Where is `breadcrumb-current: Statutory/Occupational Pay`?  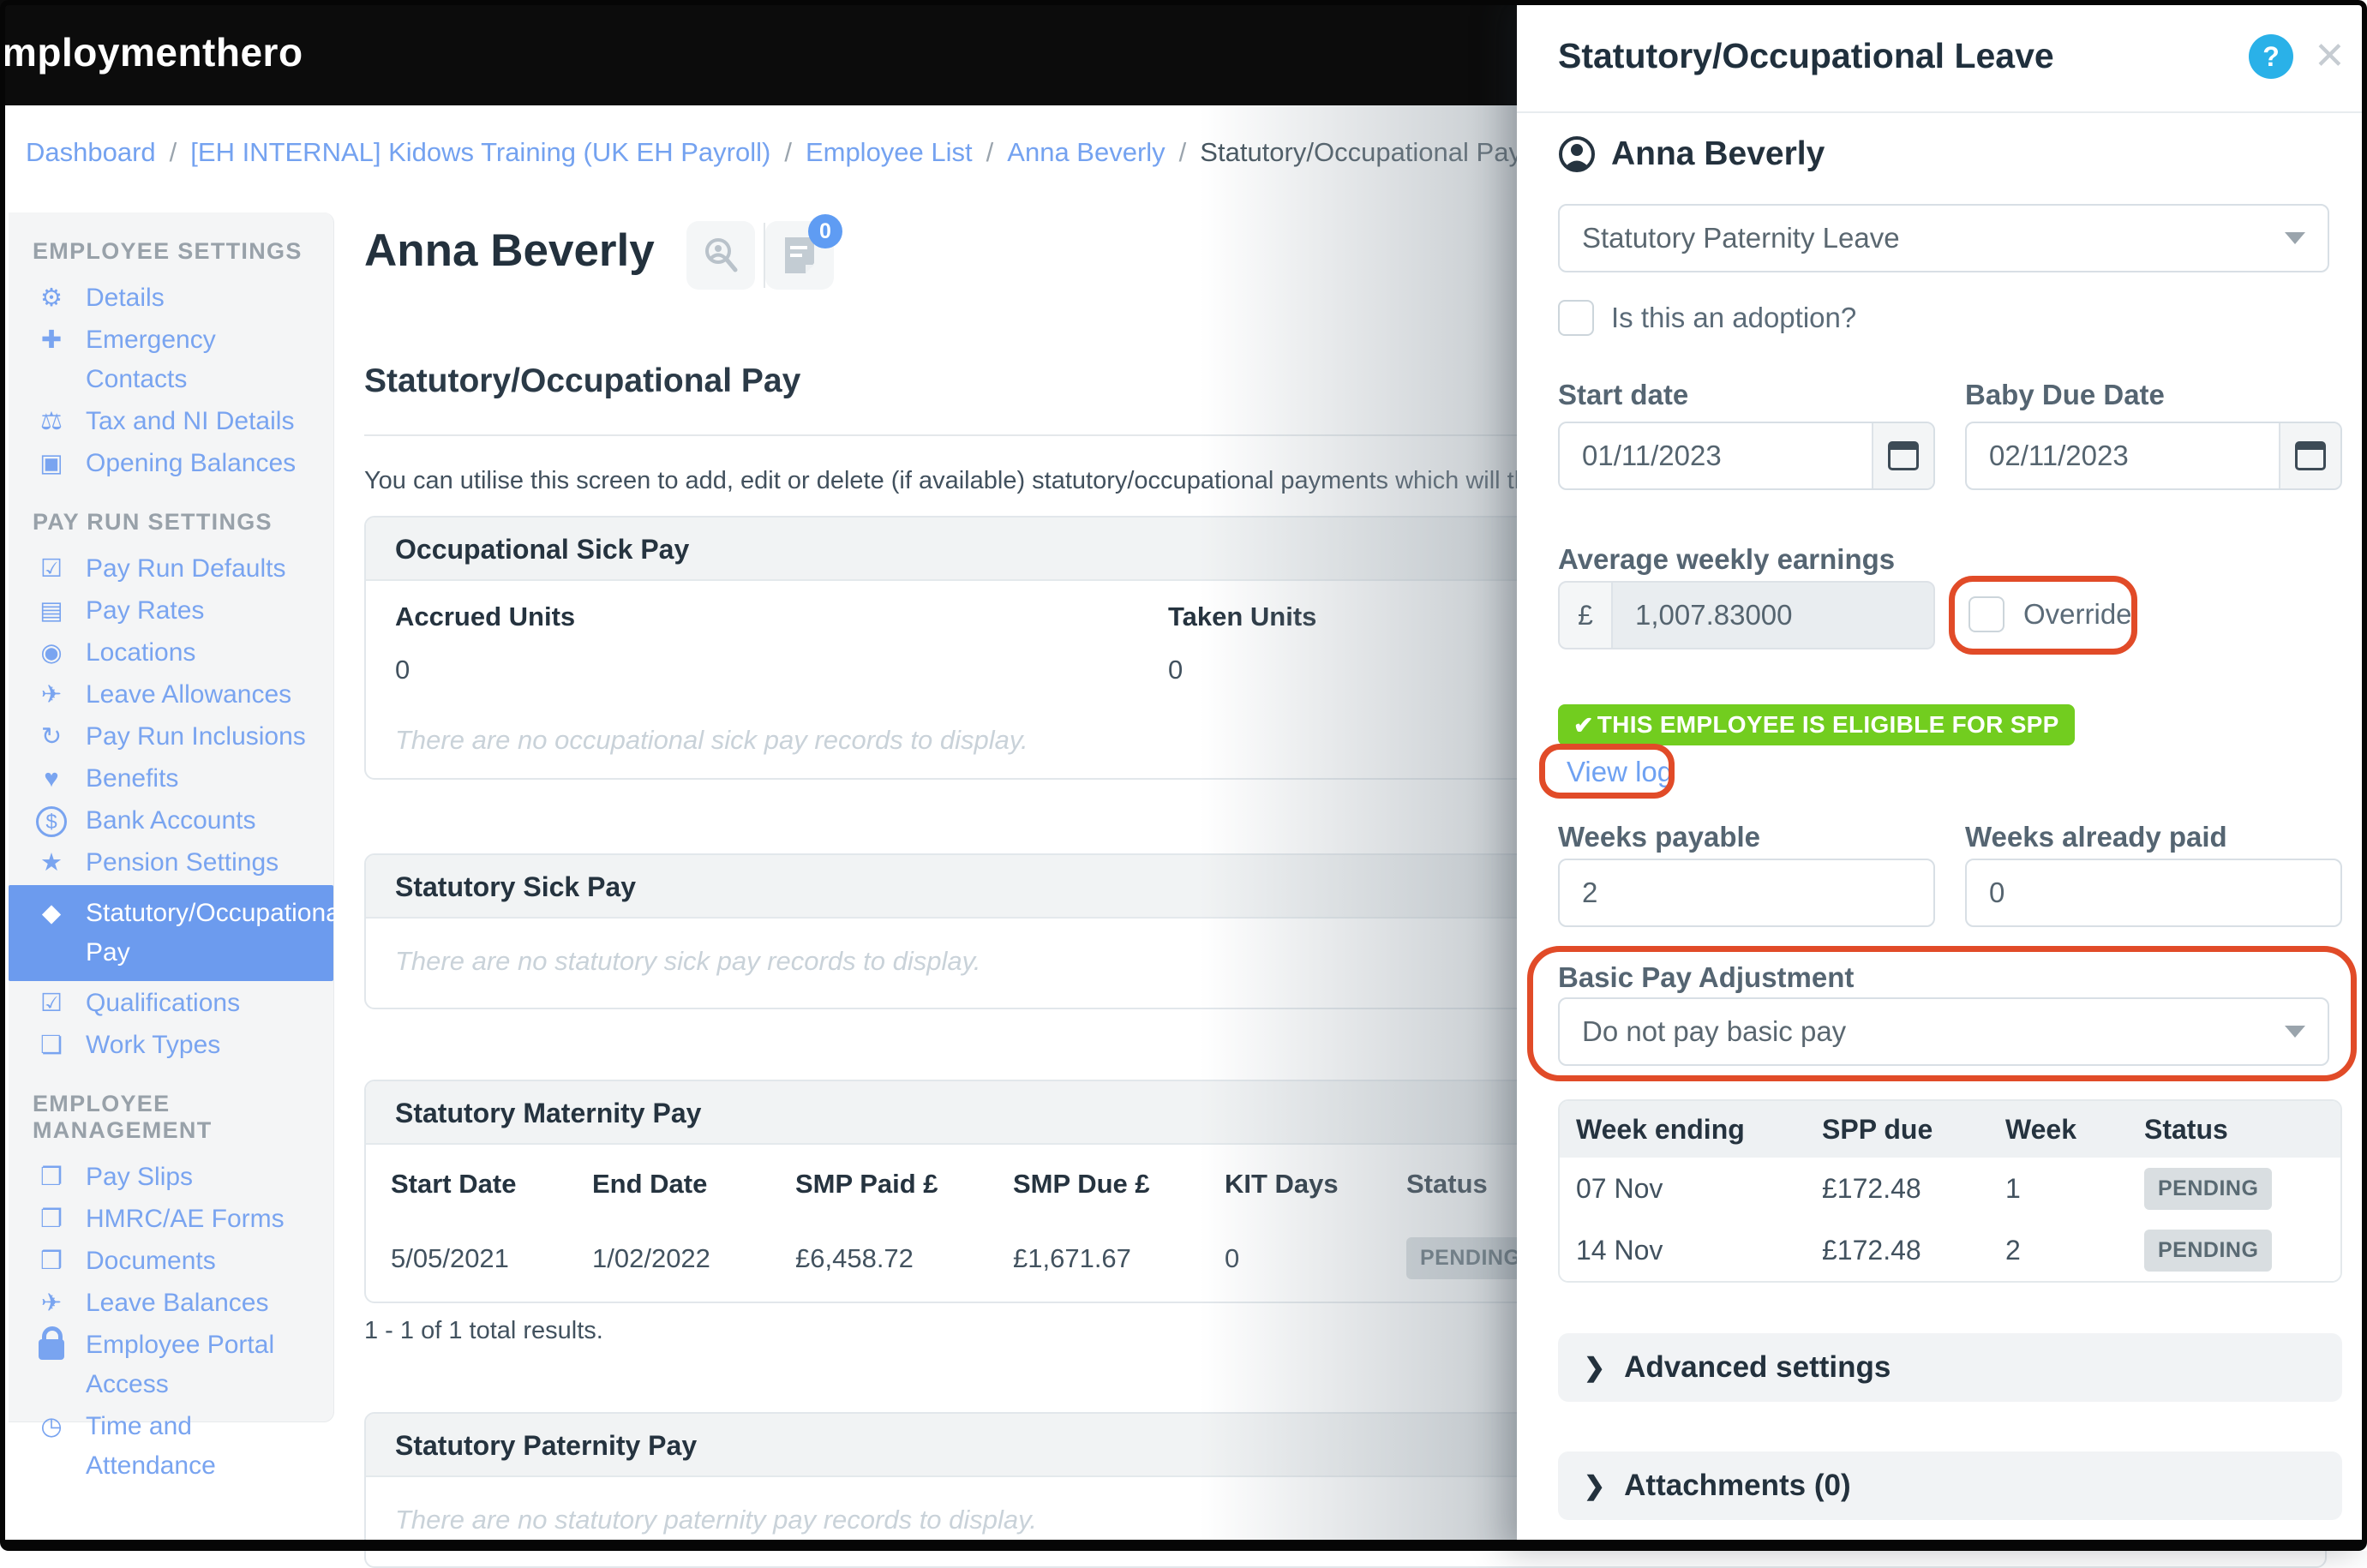 breadcrumb-current: Statutory/Occupational Pay is located at coordinates (1361, 152).